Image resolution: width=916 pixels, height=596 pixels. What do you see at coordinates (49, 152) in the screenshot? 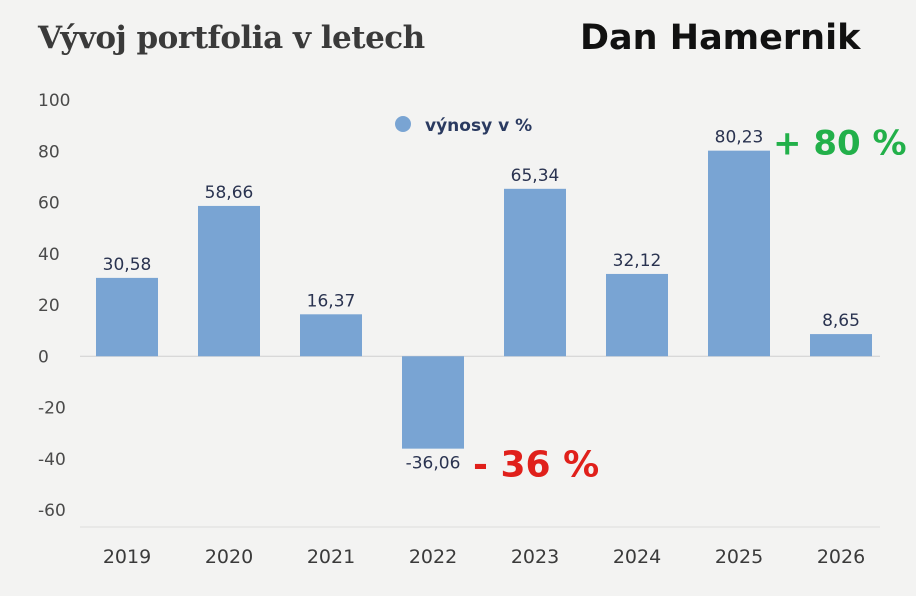
I see `y-tick-label: 80` at bounding box center [49, 152].